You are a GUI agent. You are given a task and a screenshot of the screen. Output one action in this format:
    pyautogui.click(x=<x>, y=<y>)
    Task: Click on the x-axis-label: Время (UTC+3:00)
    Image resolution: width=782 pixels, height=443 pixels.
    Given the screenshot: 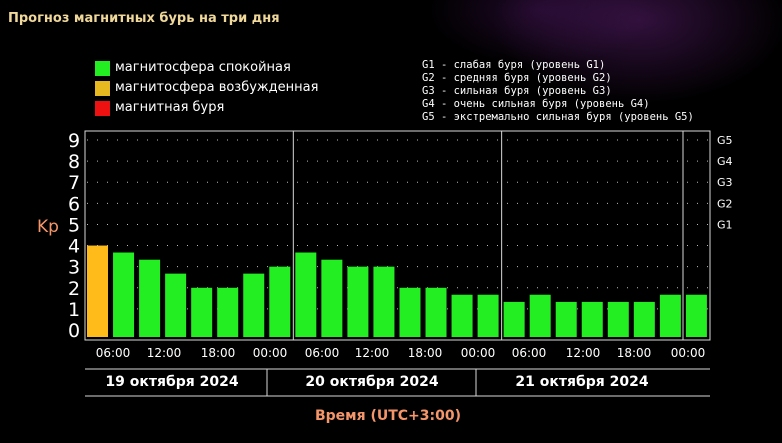 What is the action you would take?
    pyautogui.click(x=388, y=416)
    